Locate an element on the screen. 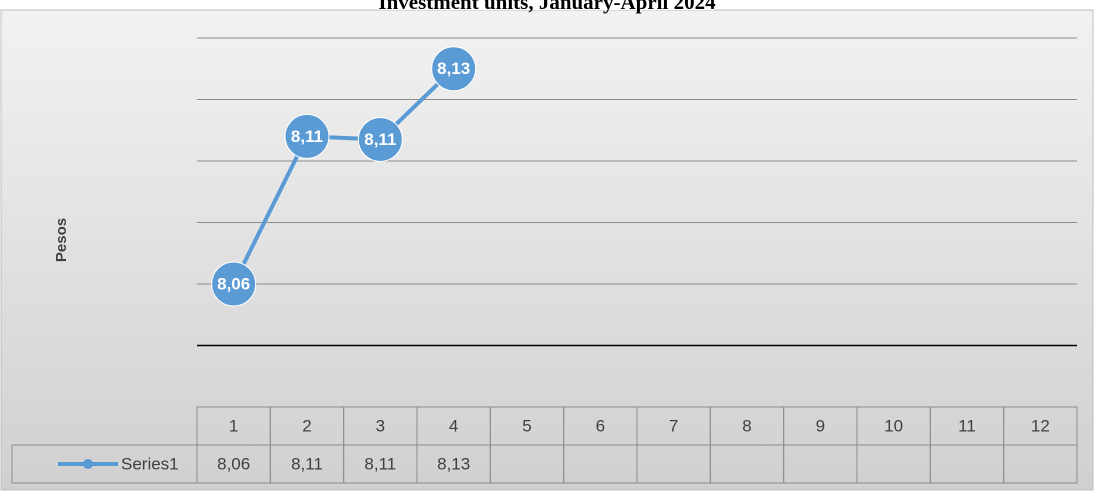 The width and height of the screenshot is (1094, 496). title-backdrop is located at coordinates (547, 5).